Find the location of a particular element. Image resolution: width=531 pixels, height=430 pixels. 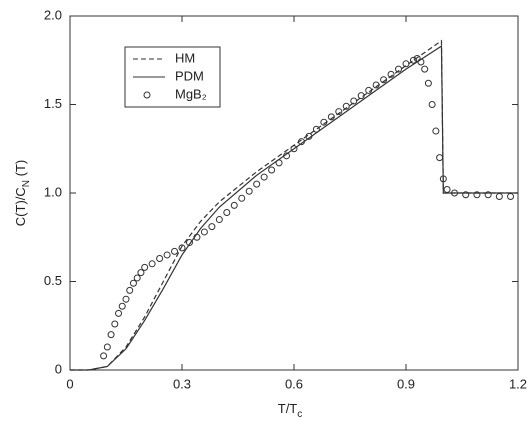

legend-label: PDM is located at coordinates (189, 75).